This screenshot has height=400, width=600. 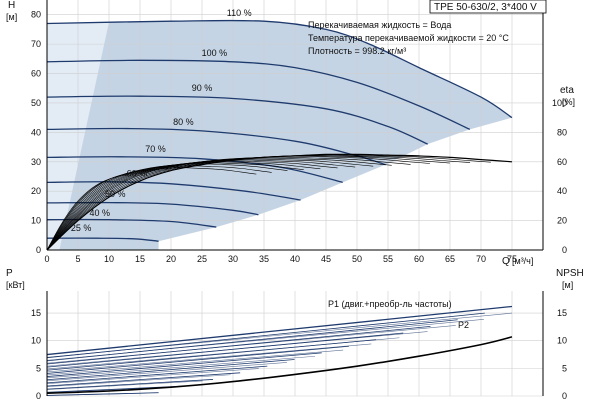 I want to click on x-tick-label: 5, so click(x=77, y=259).